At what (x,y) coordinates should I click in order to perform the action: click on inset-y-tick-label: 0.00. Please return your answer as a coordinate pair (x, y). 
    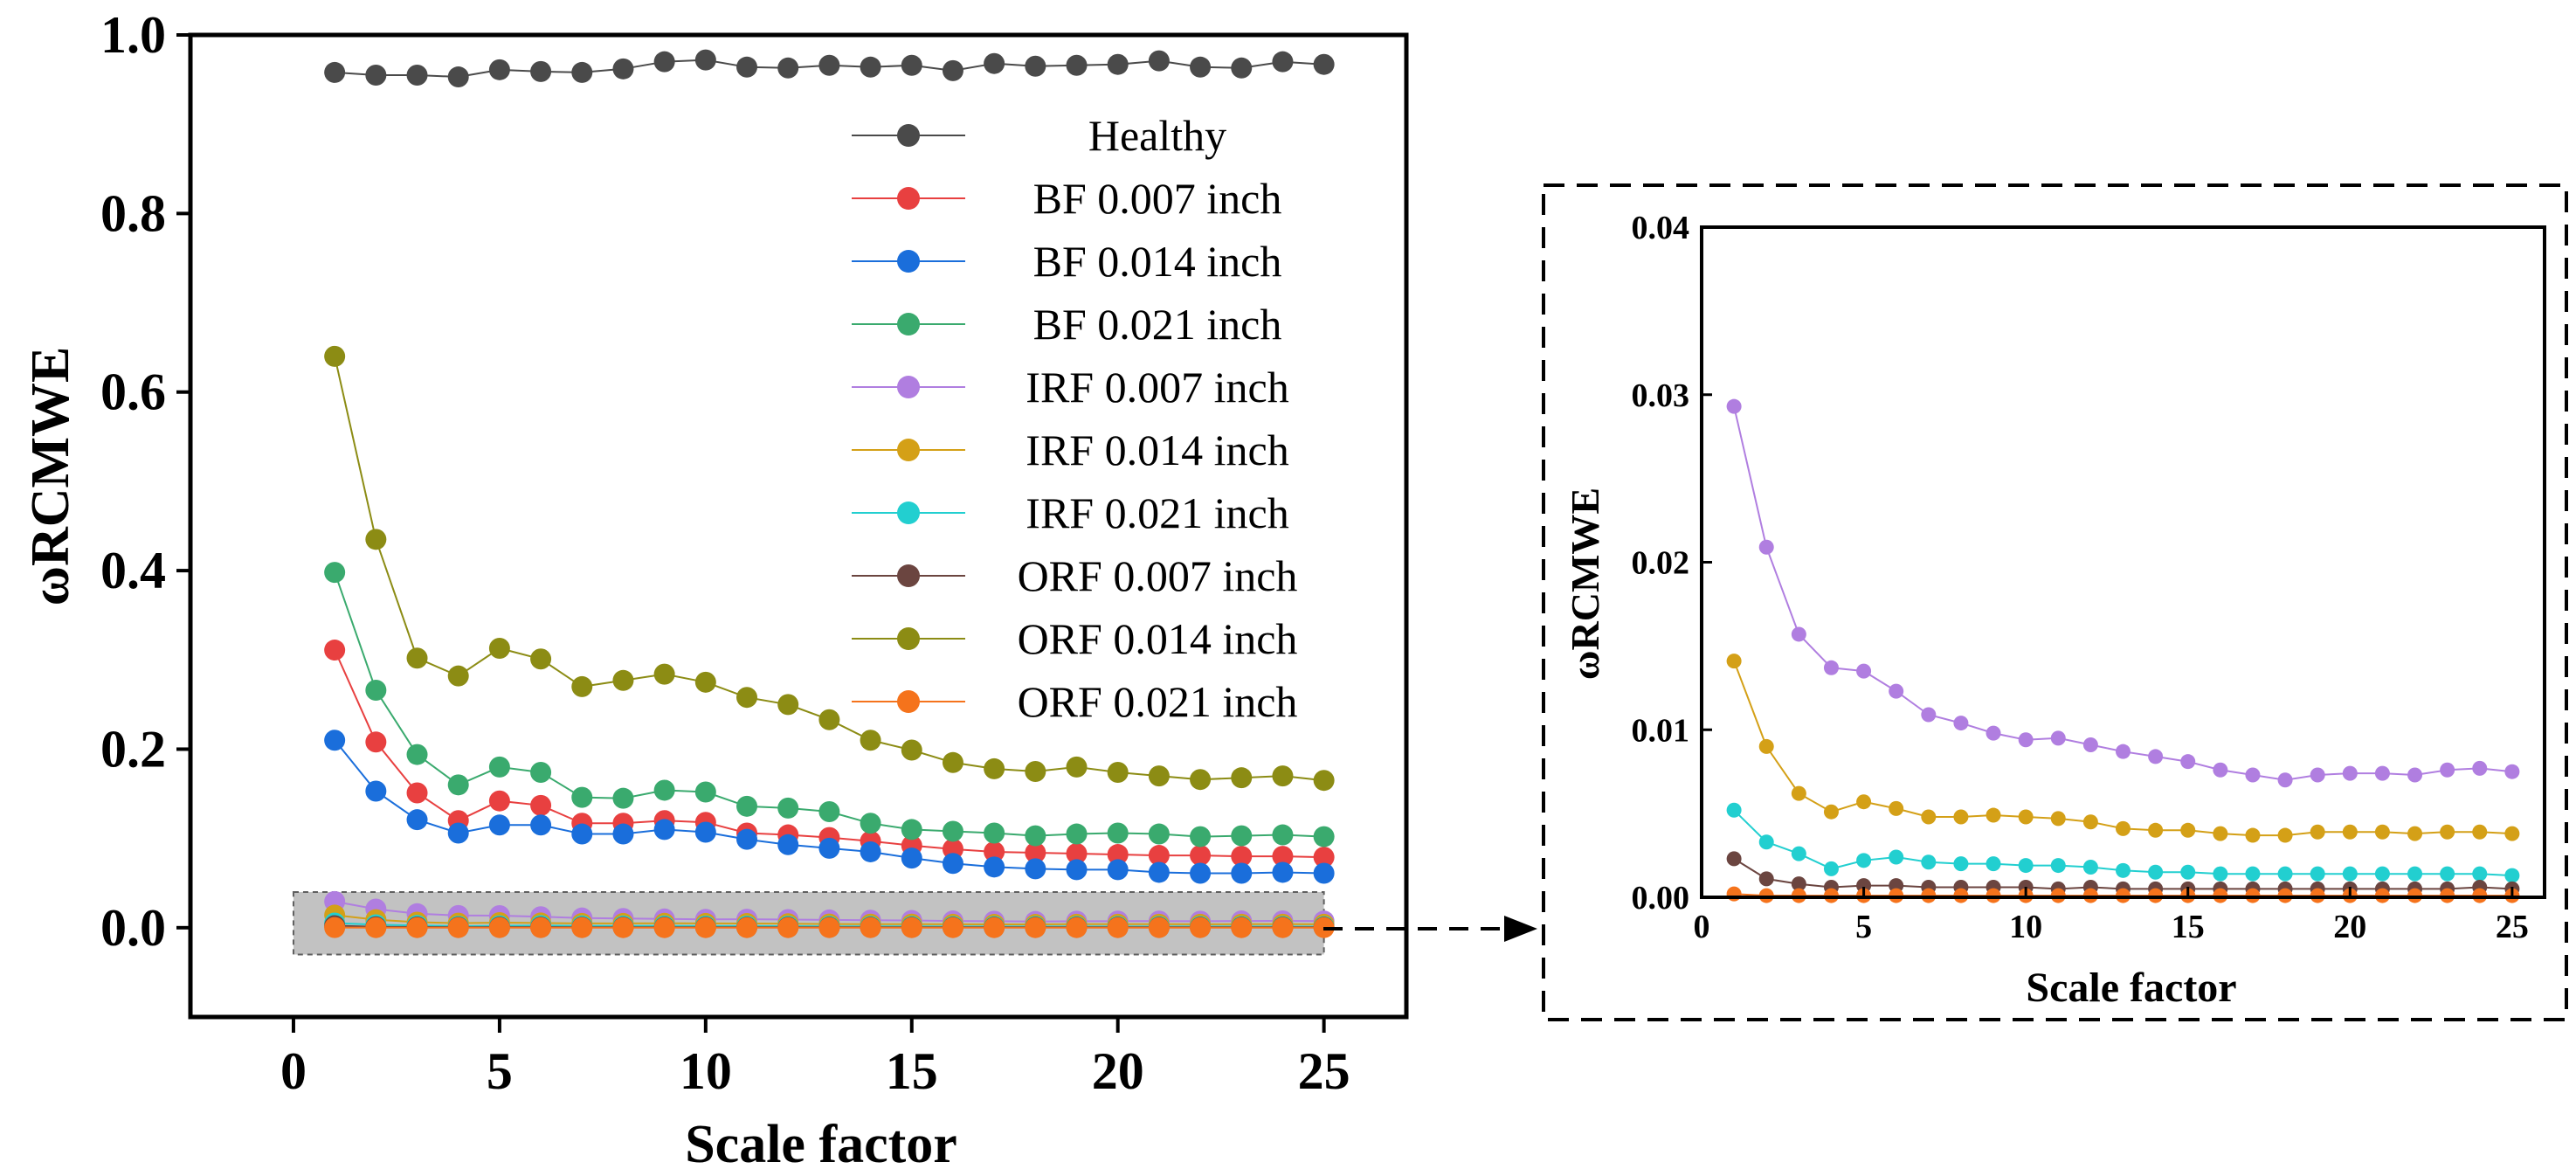
    Looking at the image, I should click on (1661, 898).